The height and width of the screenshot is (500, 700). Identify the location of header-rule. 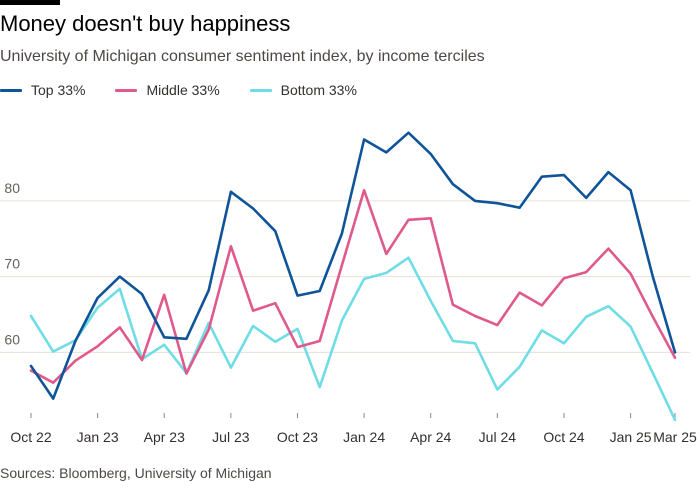
(30, 2).